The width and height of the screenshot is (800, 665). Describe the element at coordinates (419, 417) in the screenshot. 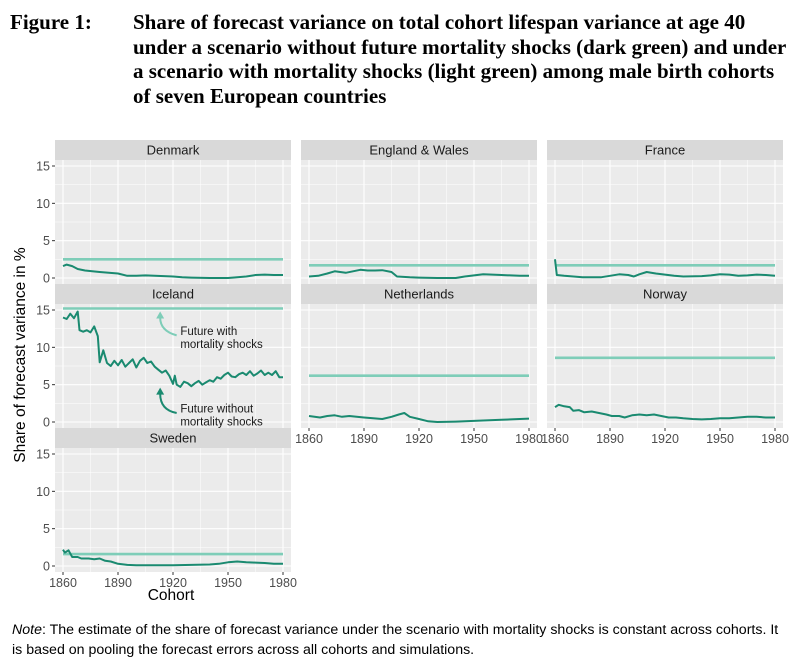

I see `series-without-shocks-netherlands` at that location.